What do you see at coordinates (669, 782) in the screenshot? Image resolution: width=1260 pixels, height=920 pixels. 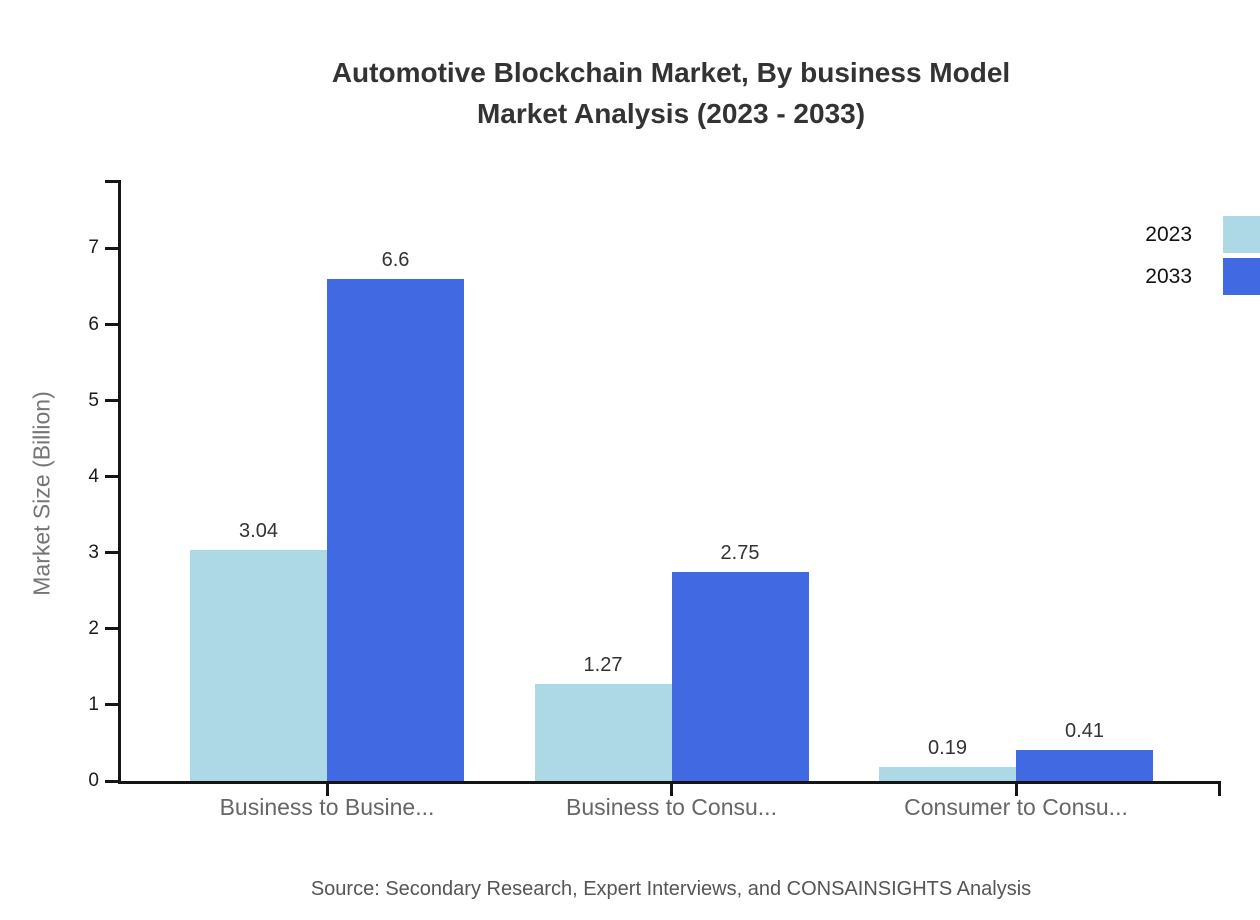 I see `x-axis-line` at bounding box center [669, 782].